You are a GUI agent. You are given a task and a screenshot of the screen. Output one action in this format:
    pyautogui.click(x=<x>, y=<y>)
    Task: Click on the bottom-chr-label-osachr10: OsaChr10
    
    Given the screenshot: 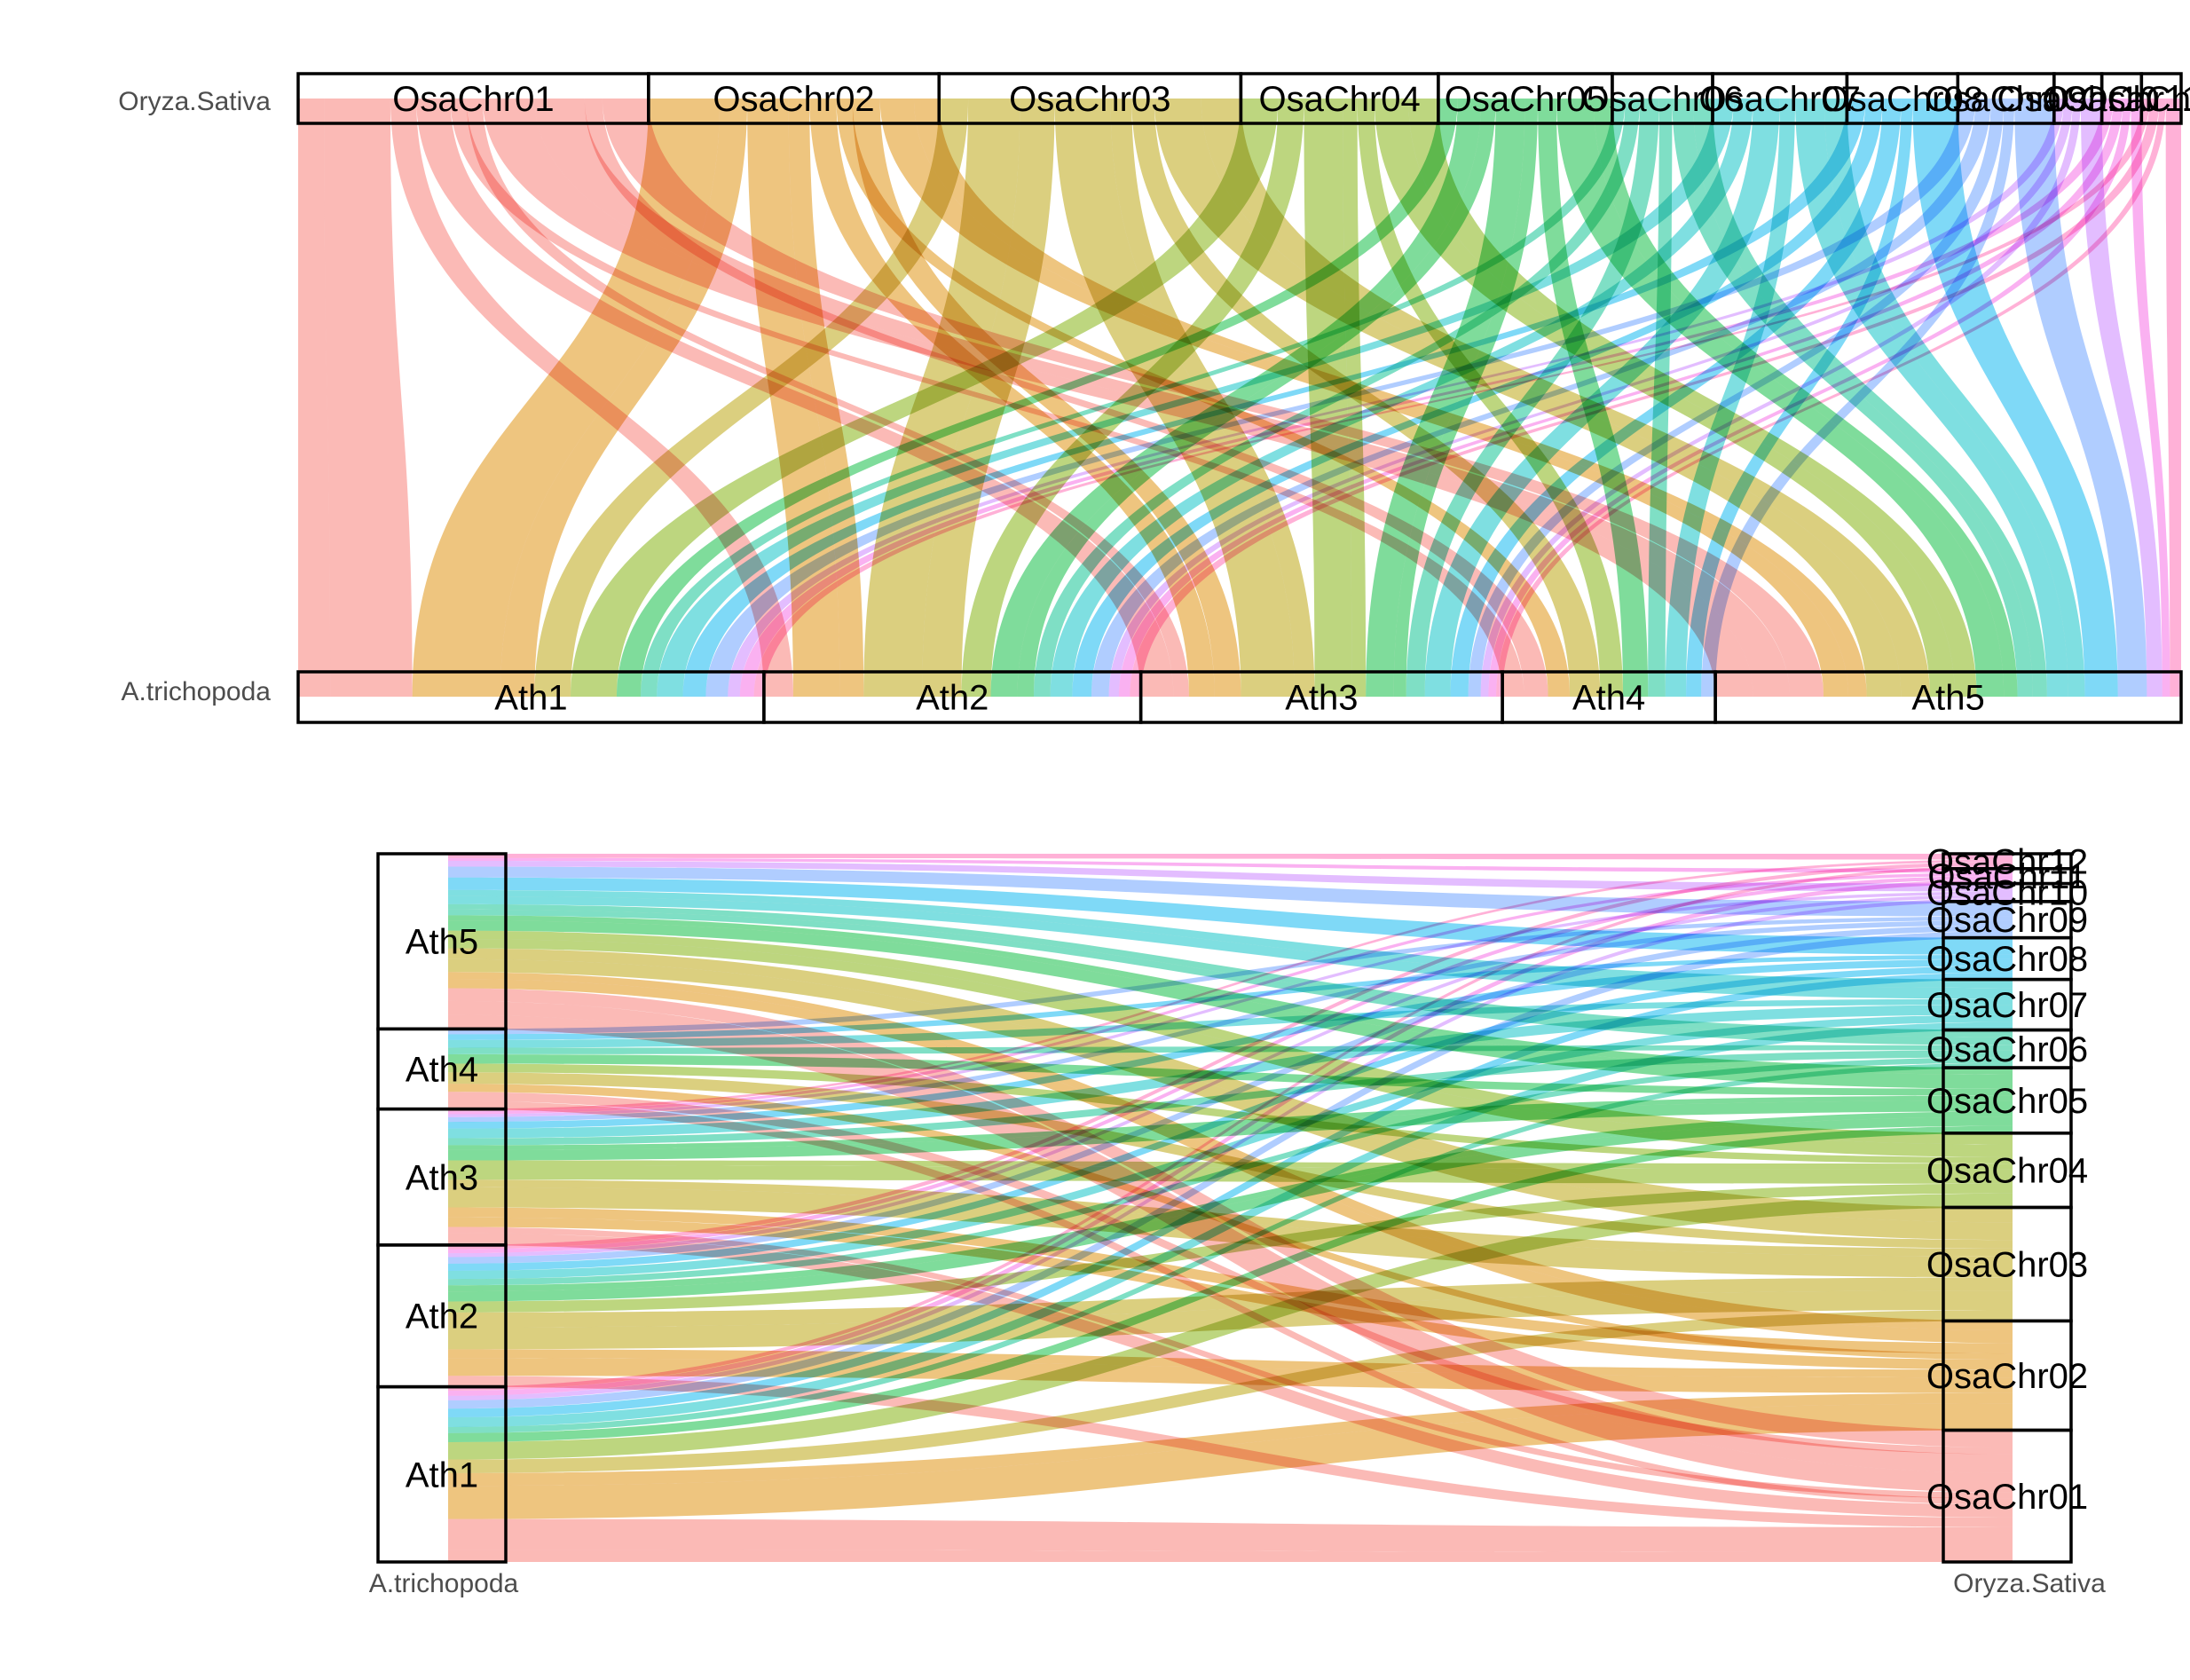 What is the action you would take?
    pyautogui.click(x=2007, y=893)
    